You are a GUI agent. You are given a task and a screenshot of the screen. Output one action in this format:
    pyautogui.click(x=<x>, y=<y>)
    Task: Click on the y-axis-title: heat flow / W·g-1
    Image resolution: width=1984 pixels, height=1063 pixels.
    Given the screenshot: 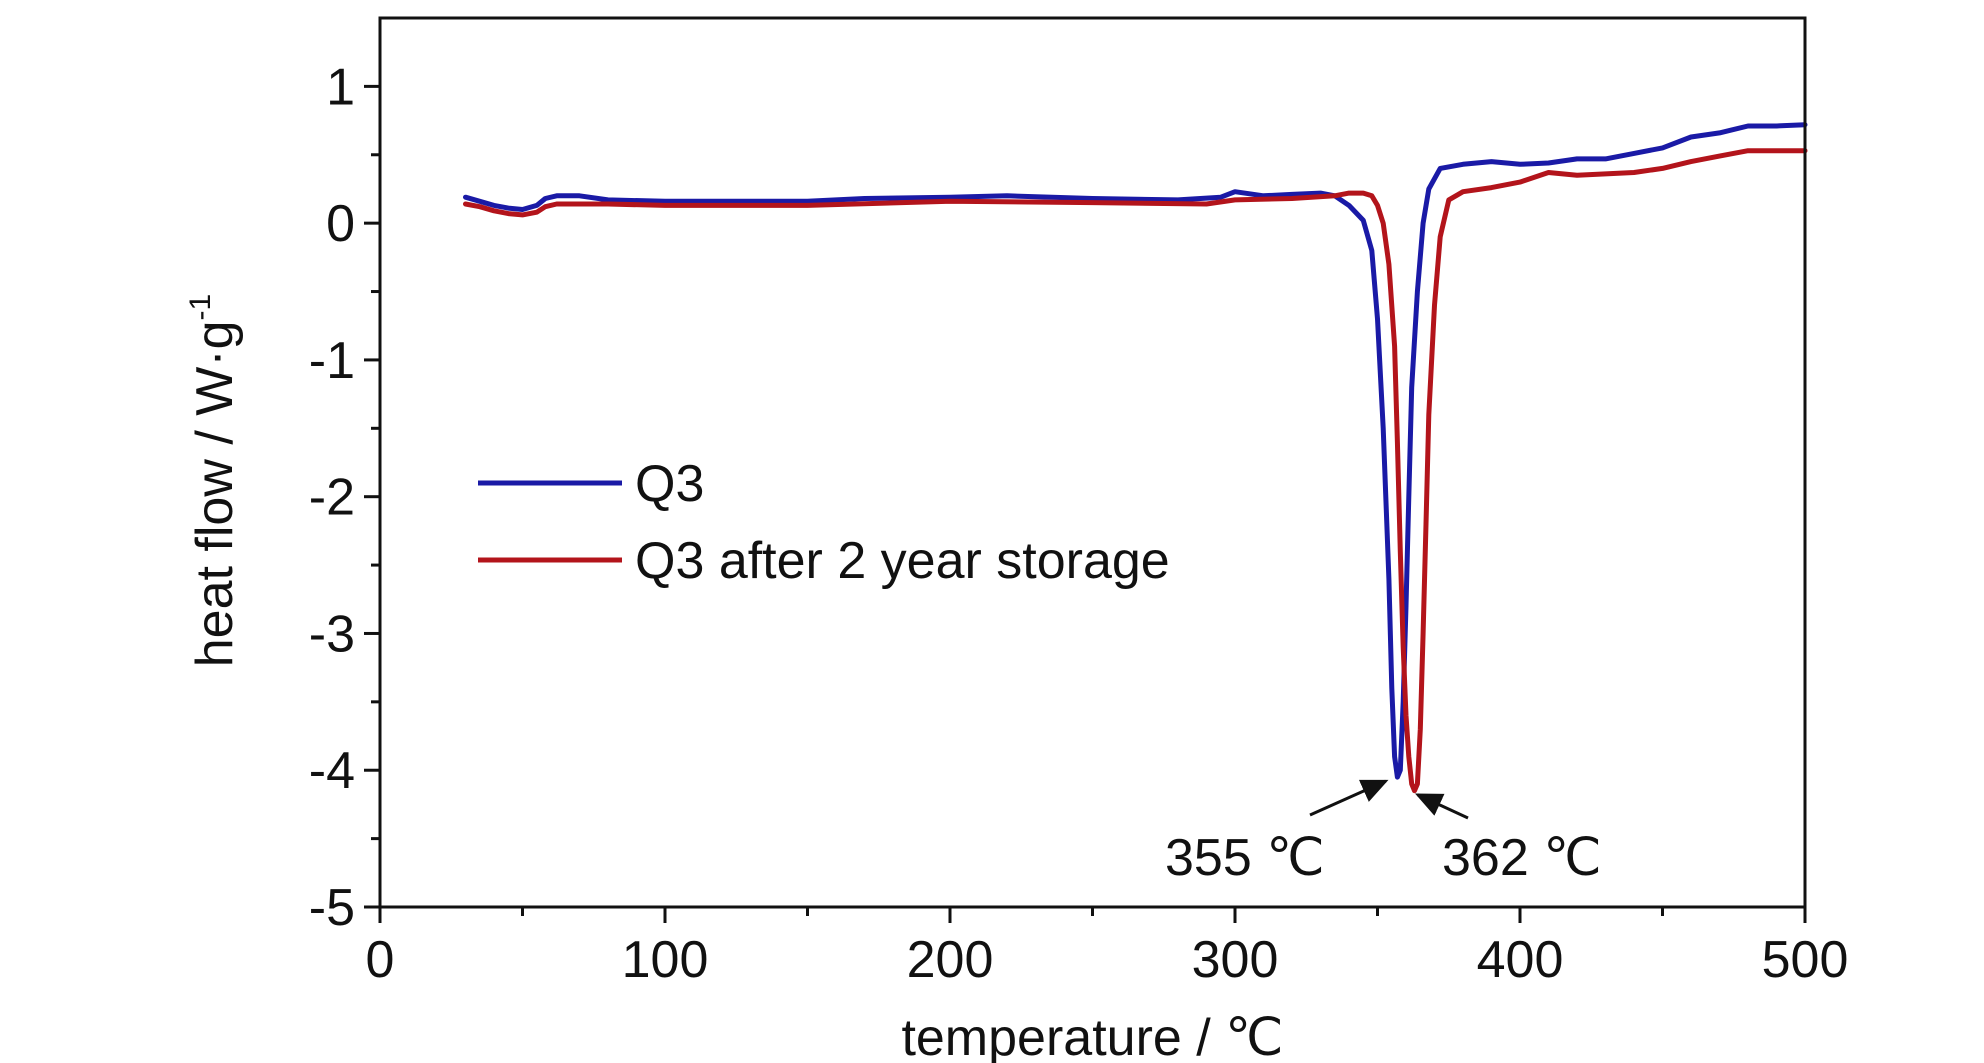 What is the action you would take?
    pyautogui.click(x=214, y=480)
    